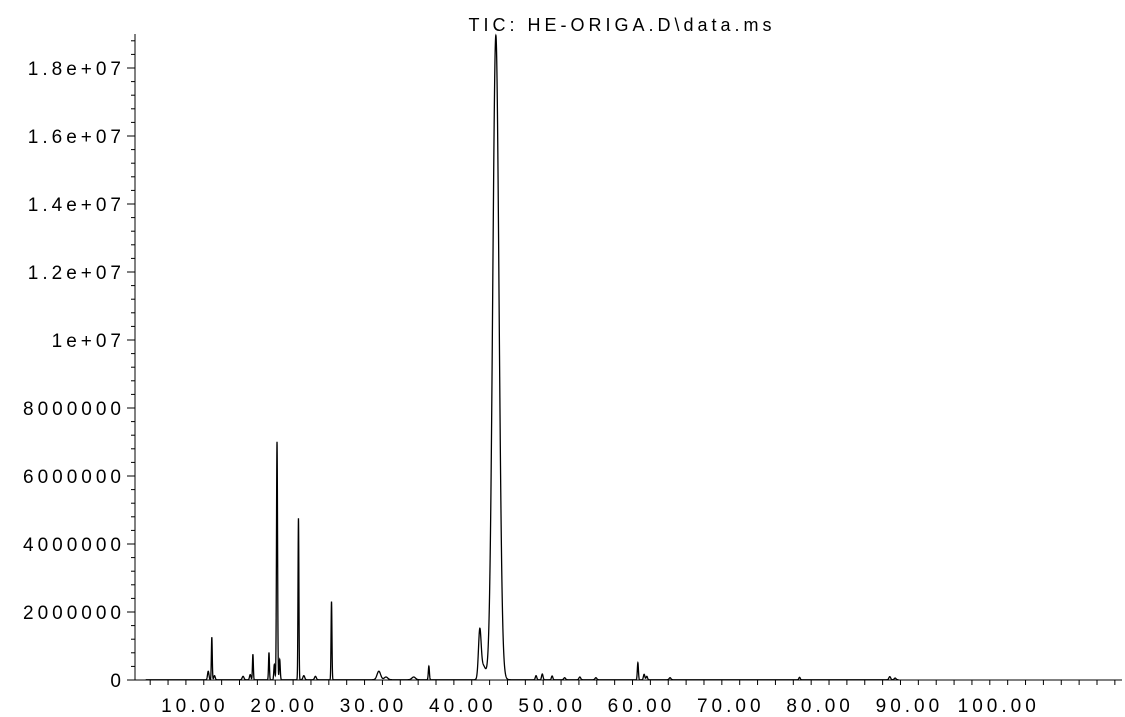  Describe the element at coordinates (195, 706) in the screenshot. I see `x-tick-label: 10.00` at that location.